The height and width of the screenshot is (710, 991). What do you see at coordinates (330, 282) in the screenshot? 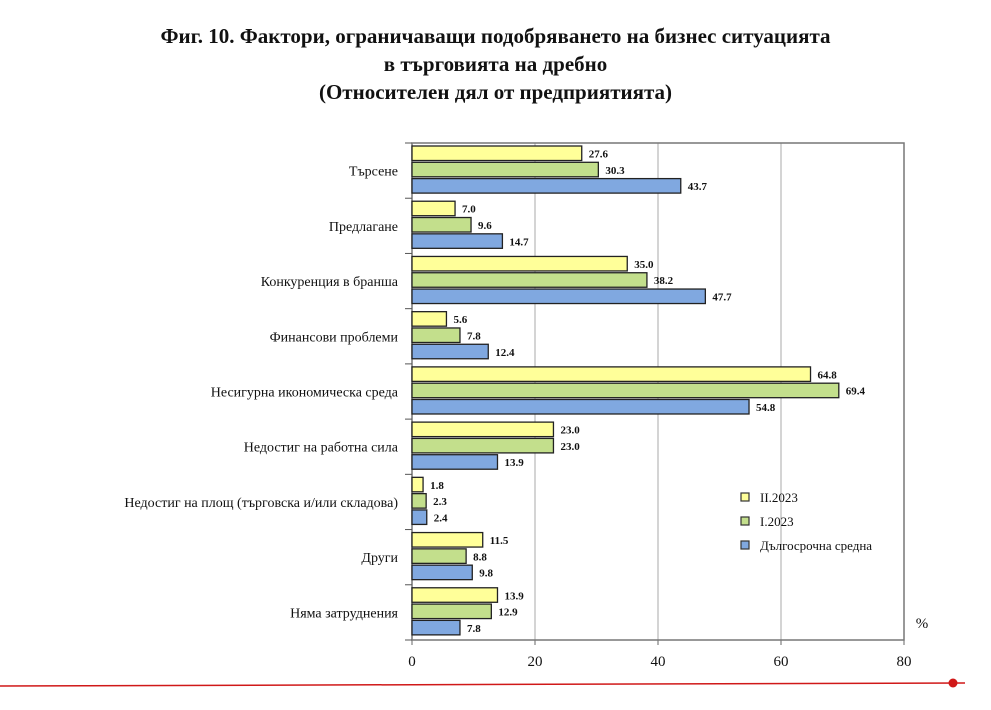
I see `category-label: Конкуренция в бранша` at bounding box center [330, 282].